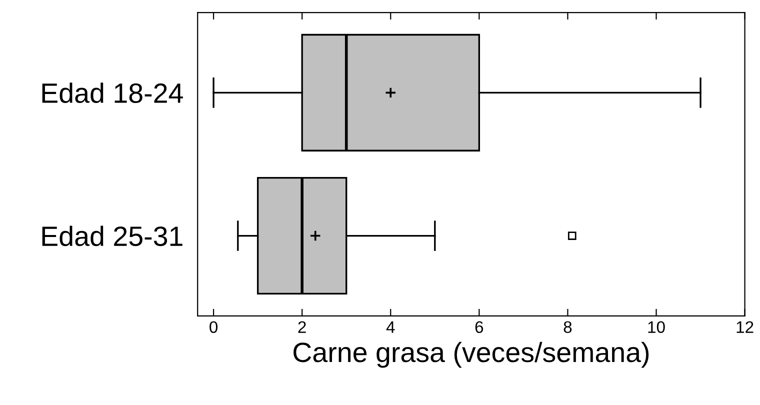  Describe the element at coordinates (656, 327) in the screenshot. I see `x-tick-label: 10` at that location.